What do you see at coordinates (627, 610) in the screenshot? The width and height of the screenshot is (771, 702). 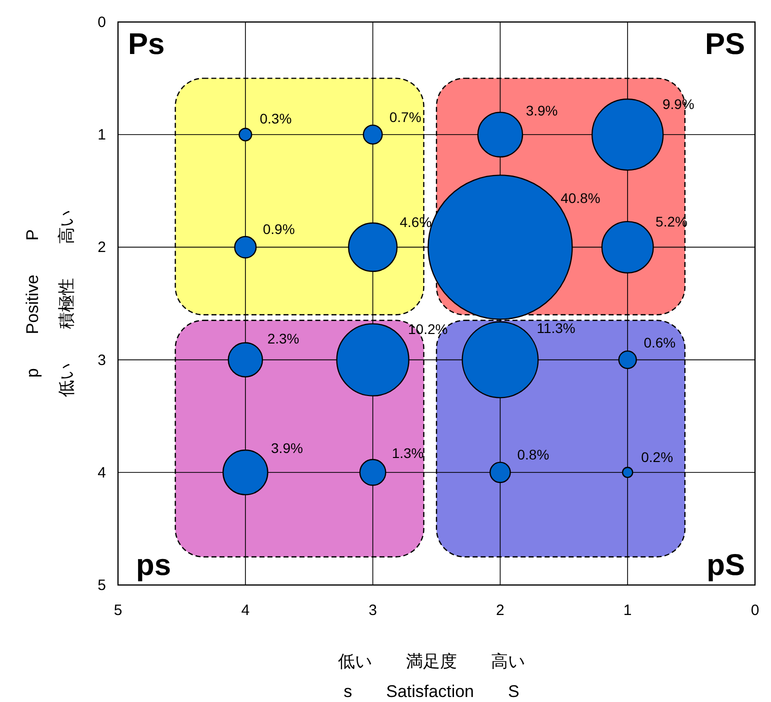 I see `x-tick-label: 1` at bounding box center [627, 610].